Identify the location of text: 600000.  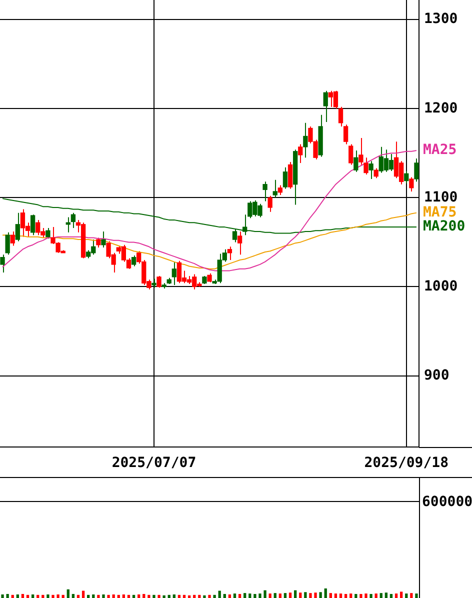
(447, 502).